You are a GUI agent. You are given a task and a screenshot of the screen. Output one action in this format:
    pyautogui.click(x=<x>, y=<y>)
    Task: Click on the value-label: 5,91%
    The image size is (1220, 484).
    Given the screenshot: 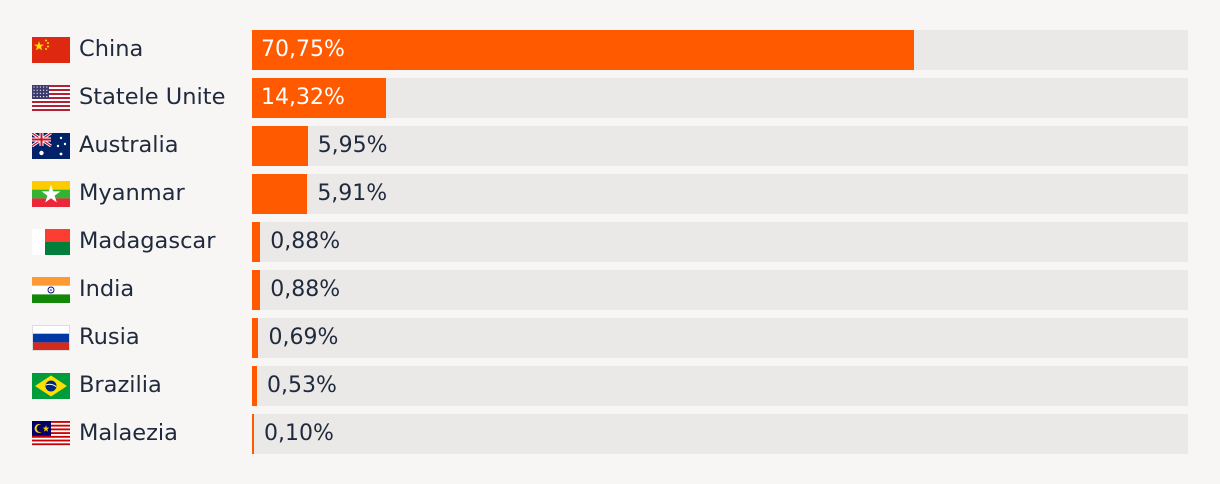 What is the action you would take?
    pyautogui.click(x=352, y=193)
    